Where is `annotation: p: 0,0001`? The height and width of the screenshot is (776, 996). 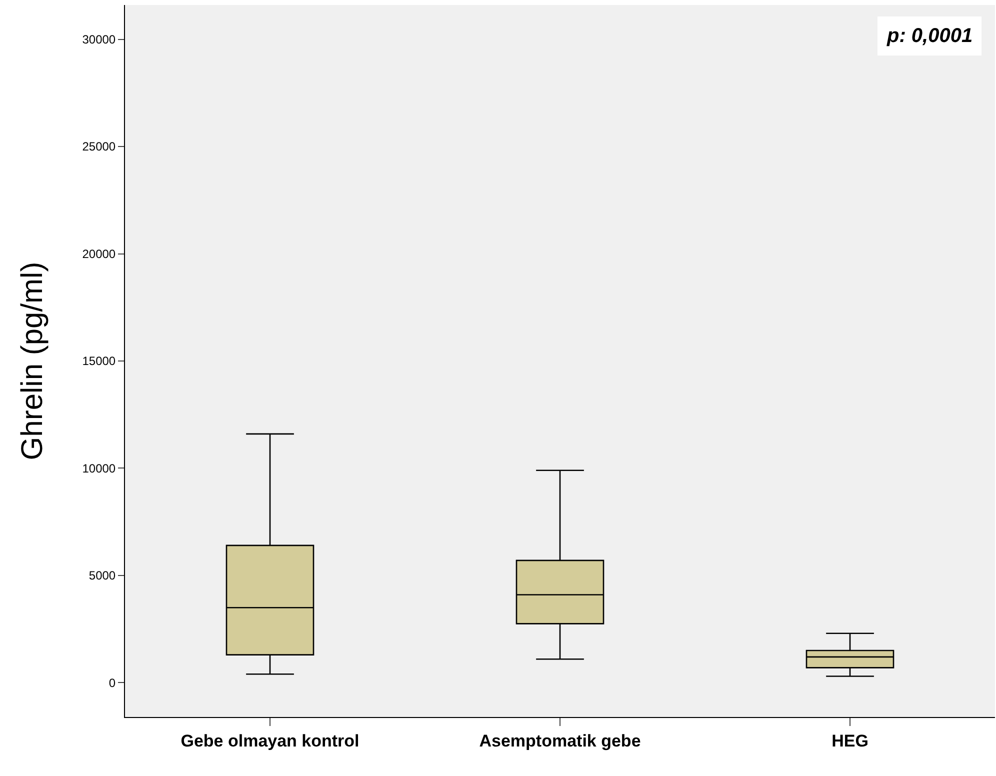
annotation: p: 0,0001 is located at coordinates (929, 36).